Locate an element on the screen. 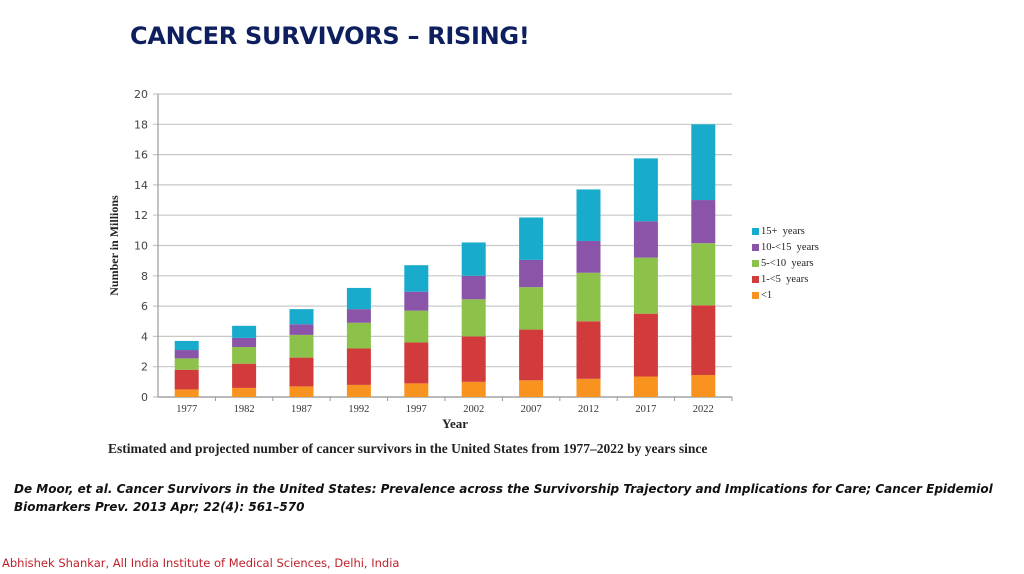 This screenshot has height=574, width=1024. y-tick-label: 18 is located at coordinates (141, 124).